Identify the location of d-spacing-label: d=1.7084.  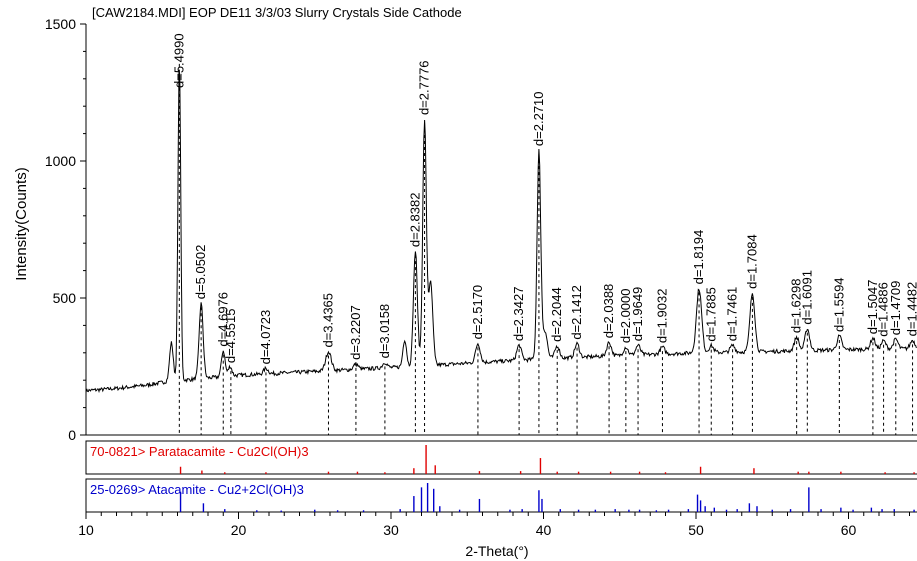
(751, 261).